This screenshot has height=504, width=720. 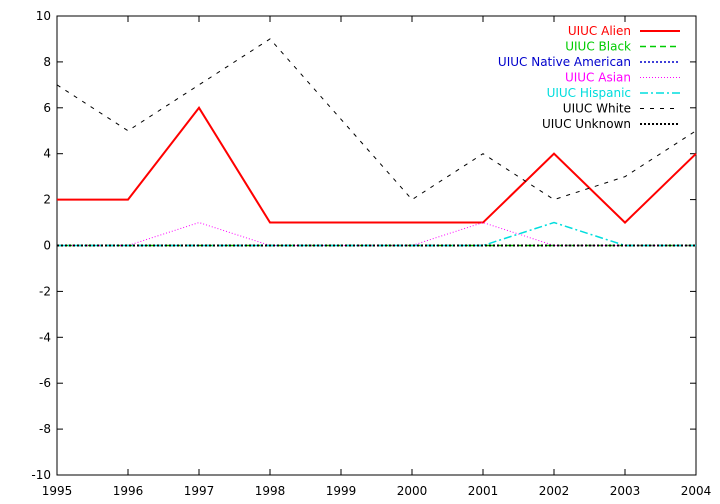 What do you see at coordinates (57, 491) in the screenshot?
I see `x-tick-label: 1995` at bounding box center [57, 491].